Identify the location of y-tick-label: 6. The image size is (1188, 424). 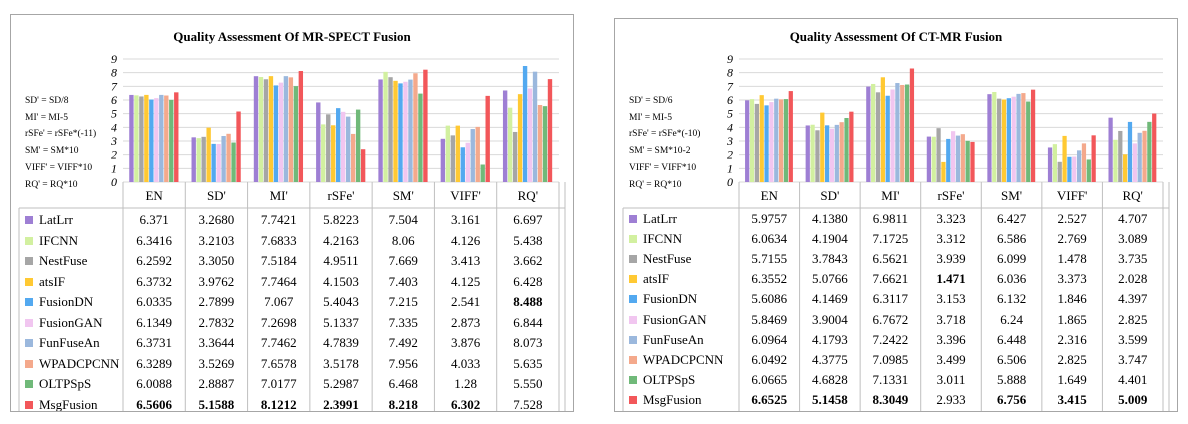
(114, 100).